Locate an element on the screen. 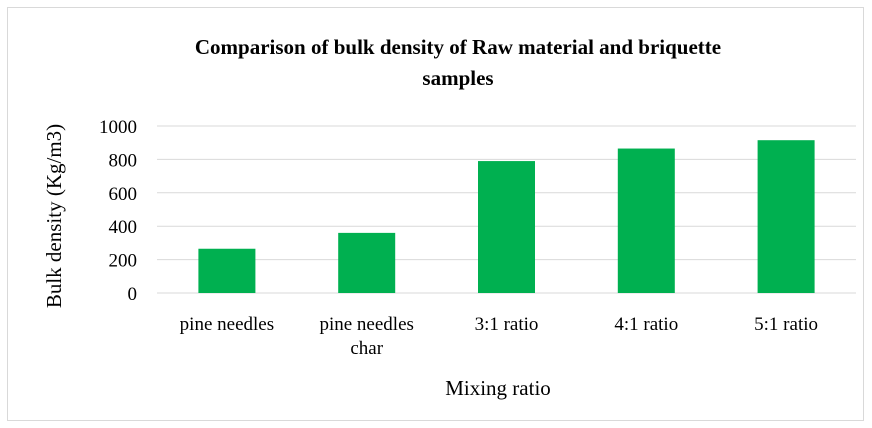  x-category-label: 5:1 ratio is located at coordinates (786, 324).